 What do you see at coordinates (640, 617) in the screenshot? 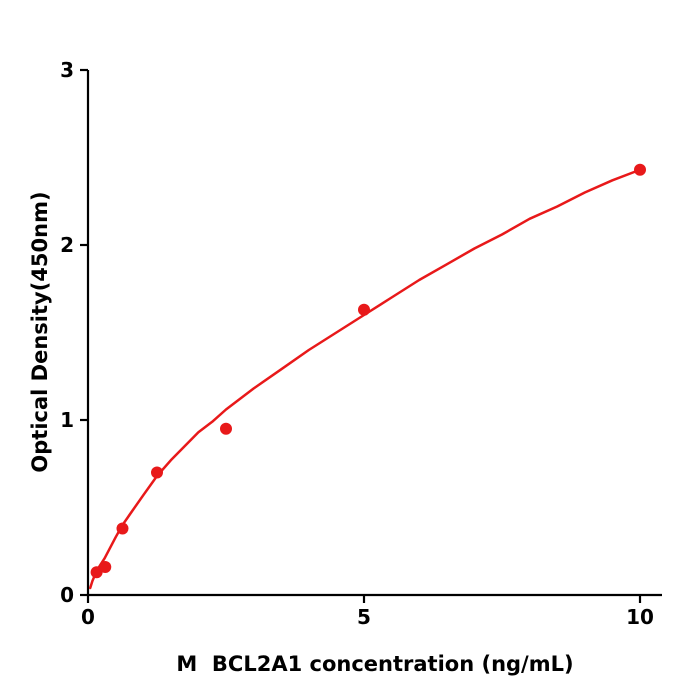
I see `x-tick-label: 10` at bounding box center [640, 617].